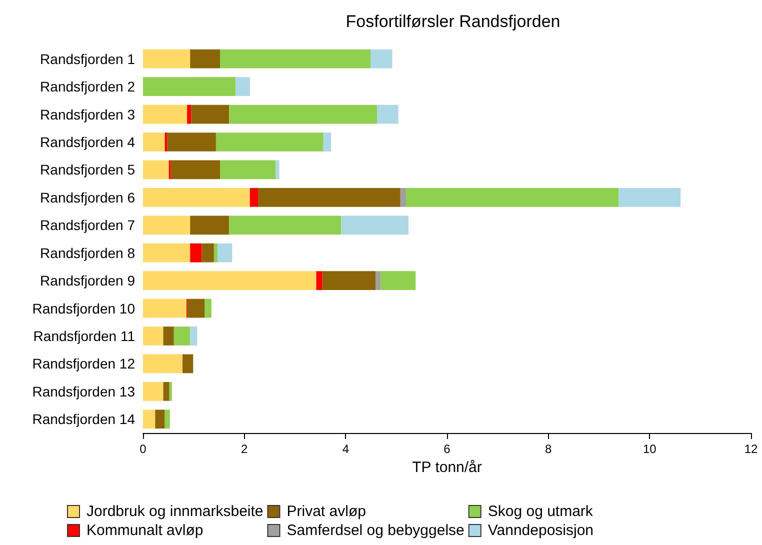 Image resolution: width=762 pixels, height=545 pixels. Describe the element at coordinates (548, 449) in the screenshot. I see `x-tick-label: 8` at that location.